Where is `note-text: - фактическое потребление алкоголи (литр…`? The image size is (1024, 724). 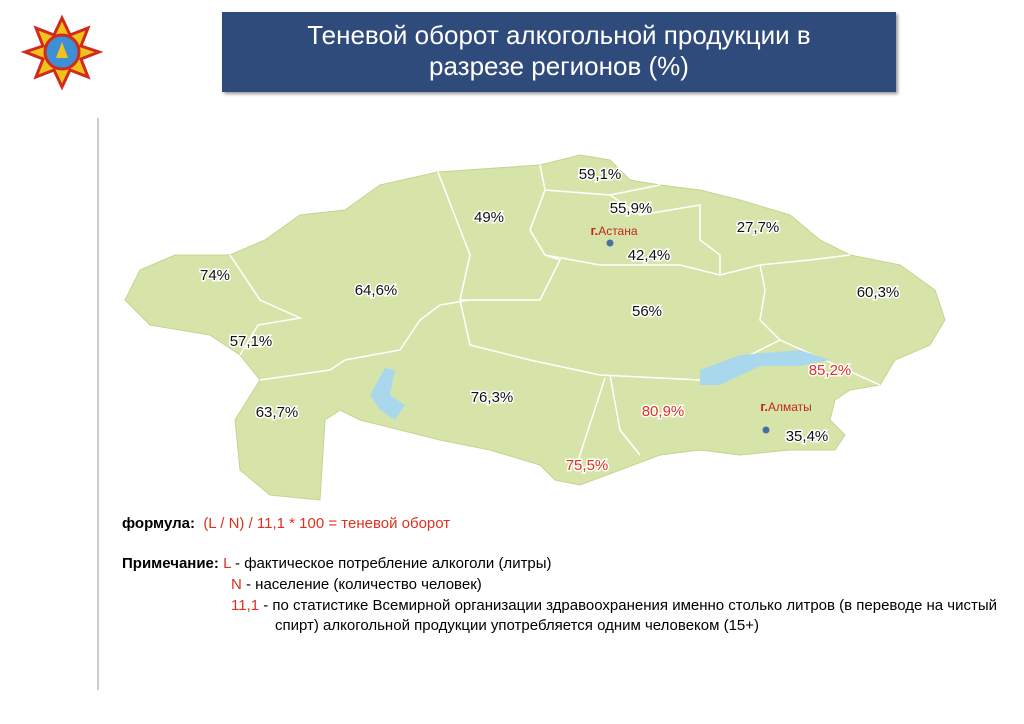 note-text: - фактическое потребление алкоголи (литр… is located at coordinates (393, 563).